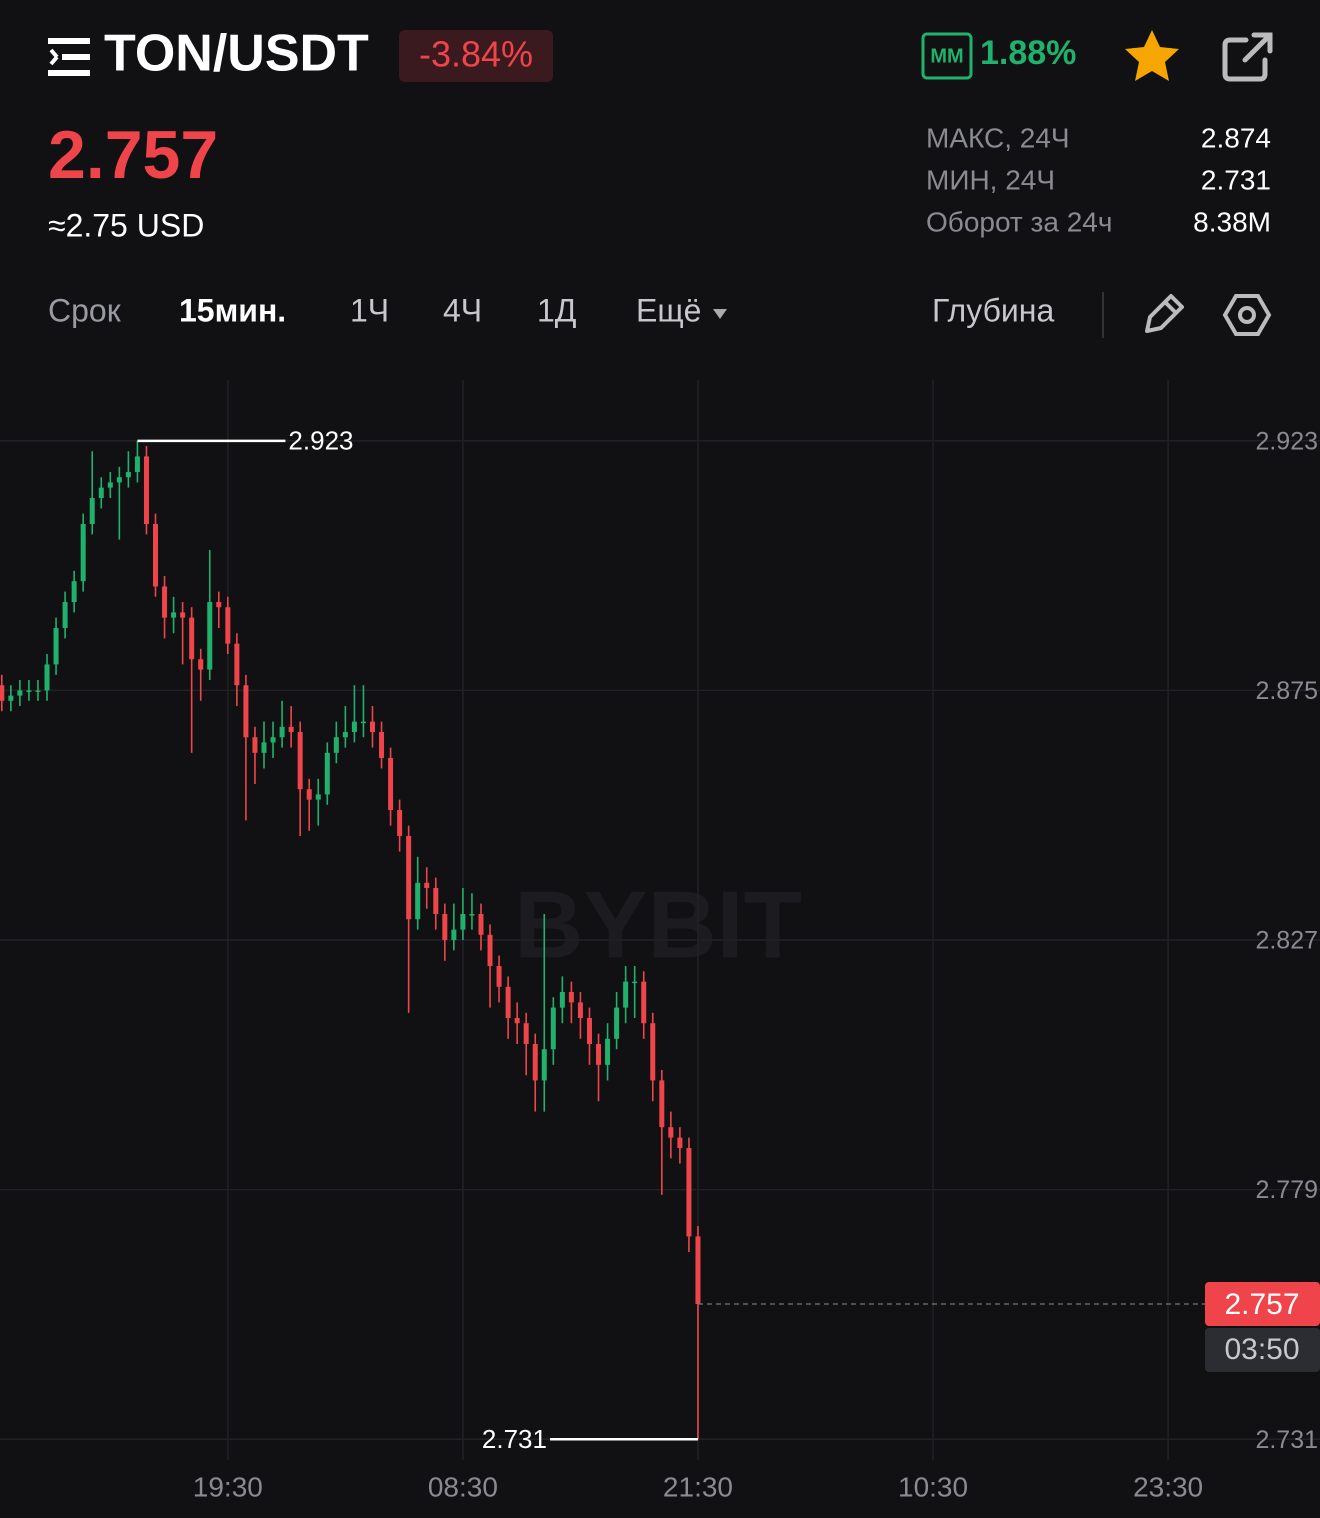  I want to click on menu-icon, so click(69, 57).